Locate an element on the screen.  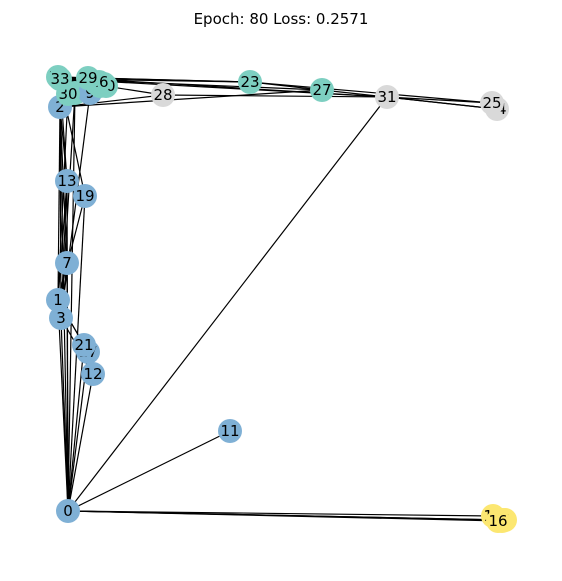
node-label-16: 16 is located at coordinates (497, 521).